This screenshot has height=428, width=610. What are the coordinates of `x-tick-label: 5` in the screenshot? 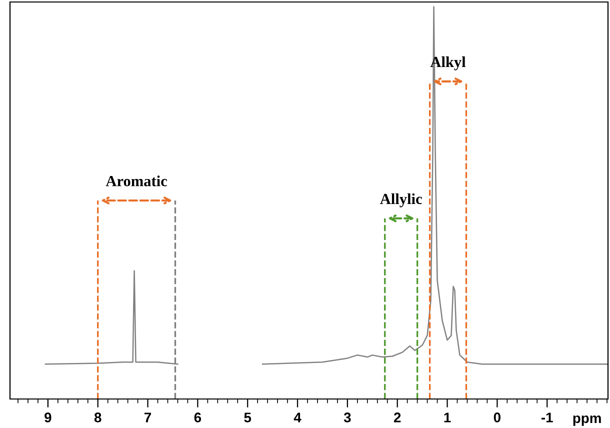 It's located at (248, 417).